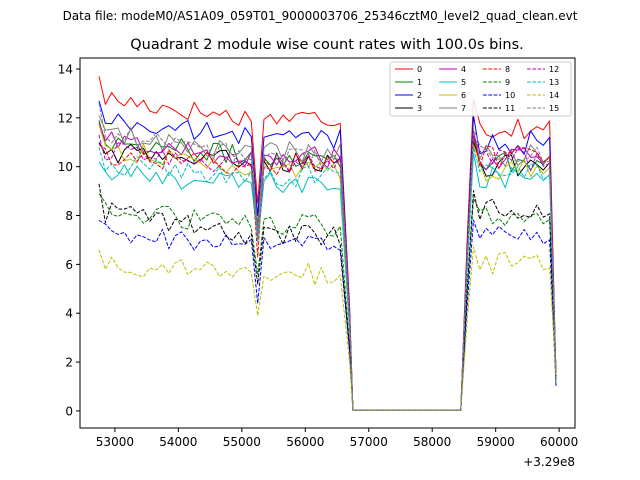 The width and height of the screenshot is (640, 480). What do you see at coordinates (549, 462) in the screenshot?
I see `x-offset-label: +3.29e8` at bounding box center [549, 462].